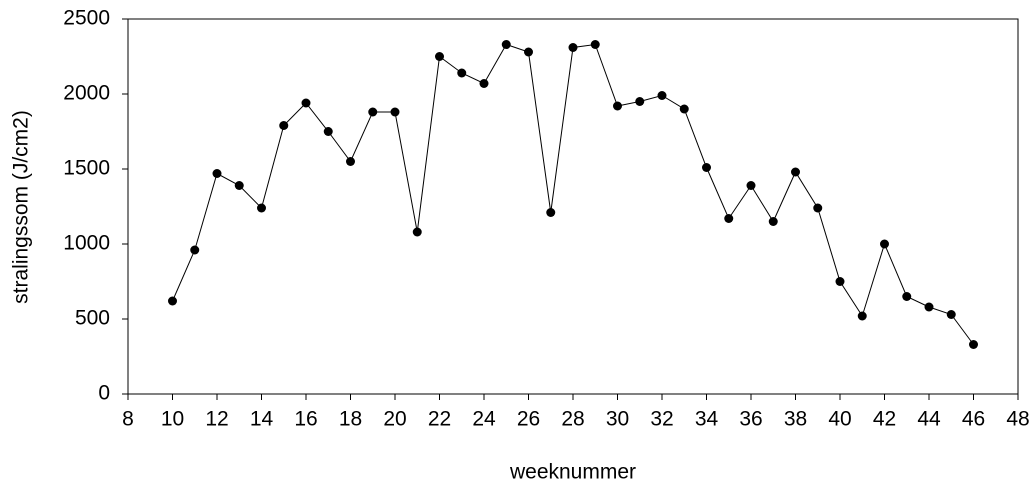 Image resolution: width=1035 pixels, height=493 pixels. I want to click on x-tick-label: 24, so click(484, 419).